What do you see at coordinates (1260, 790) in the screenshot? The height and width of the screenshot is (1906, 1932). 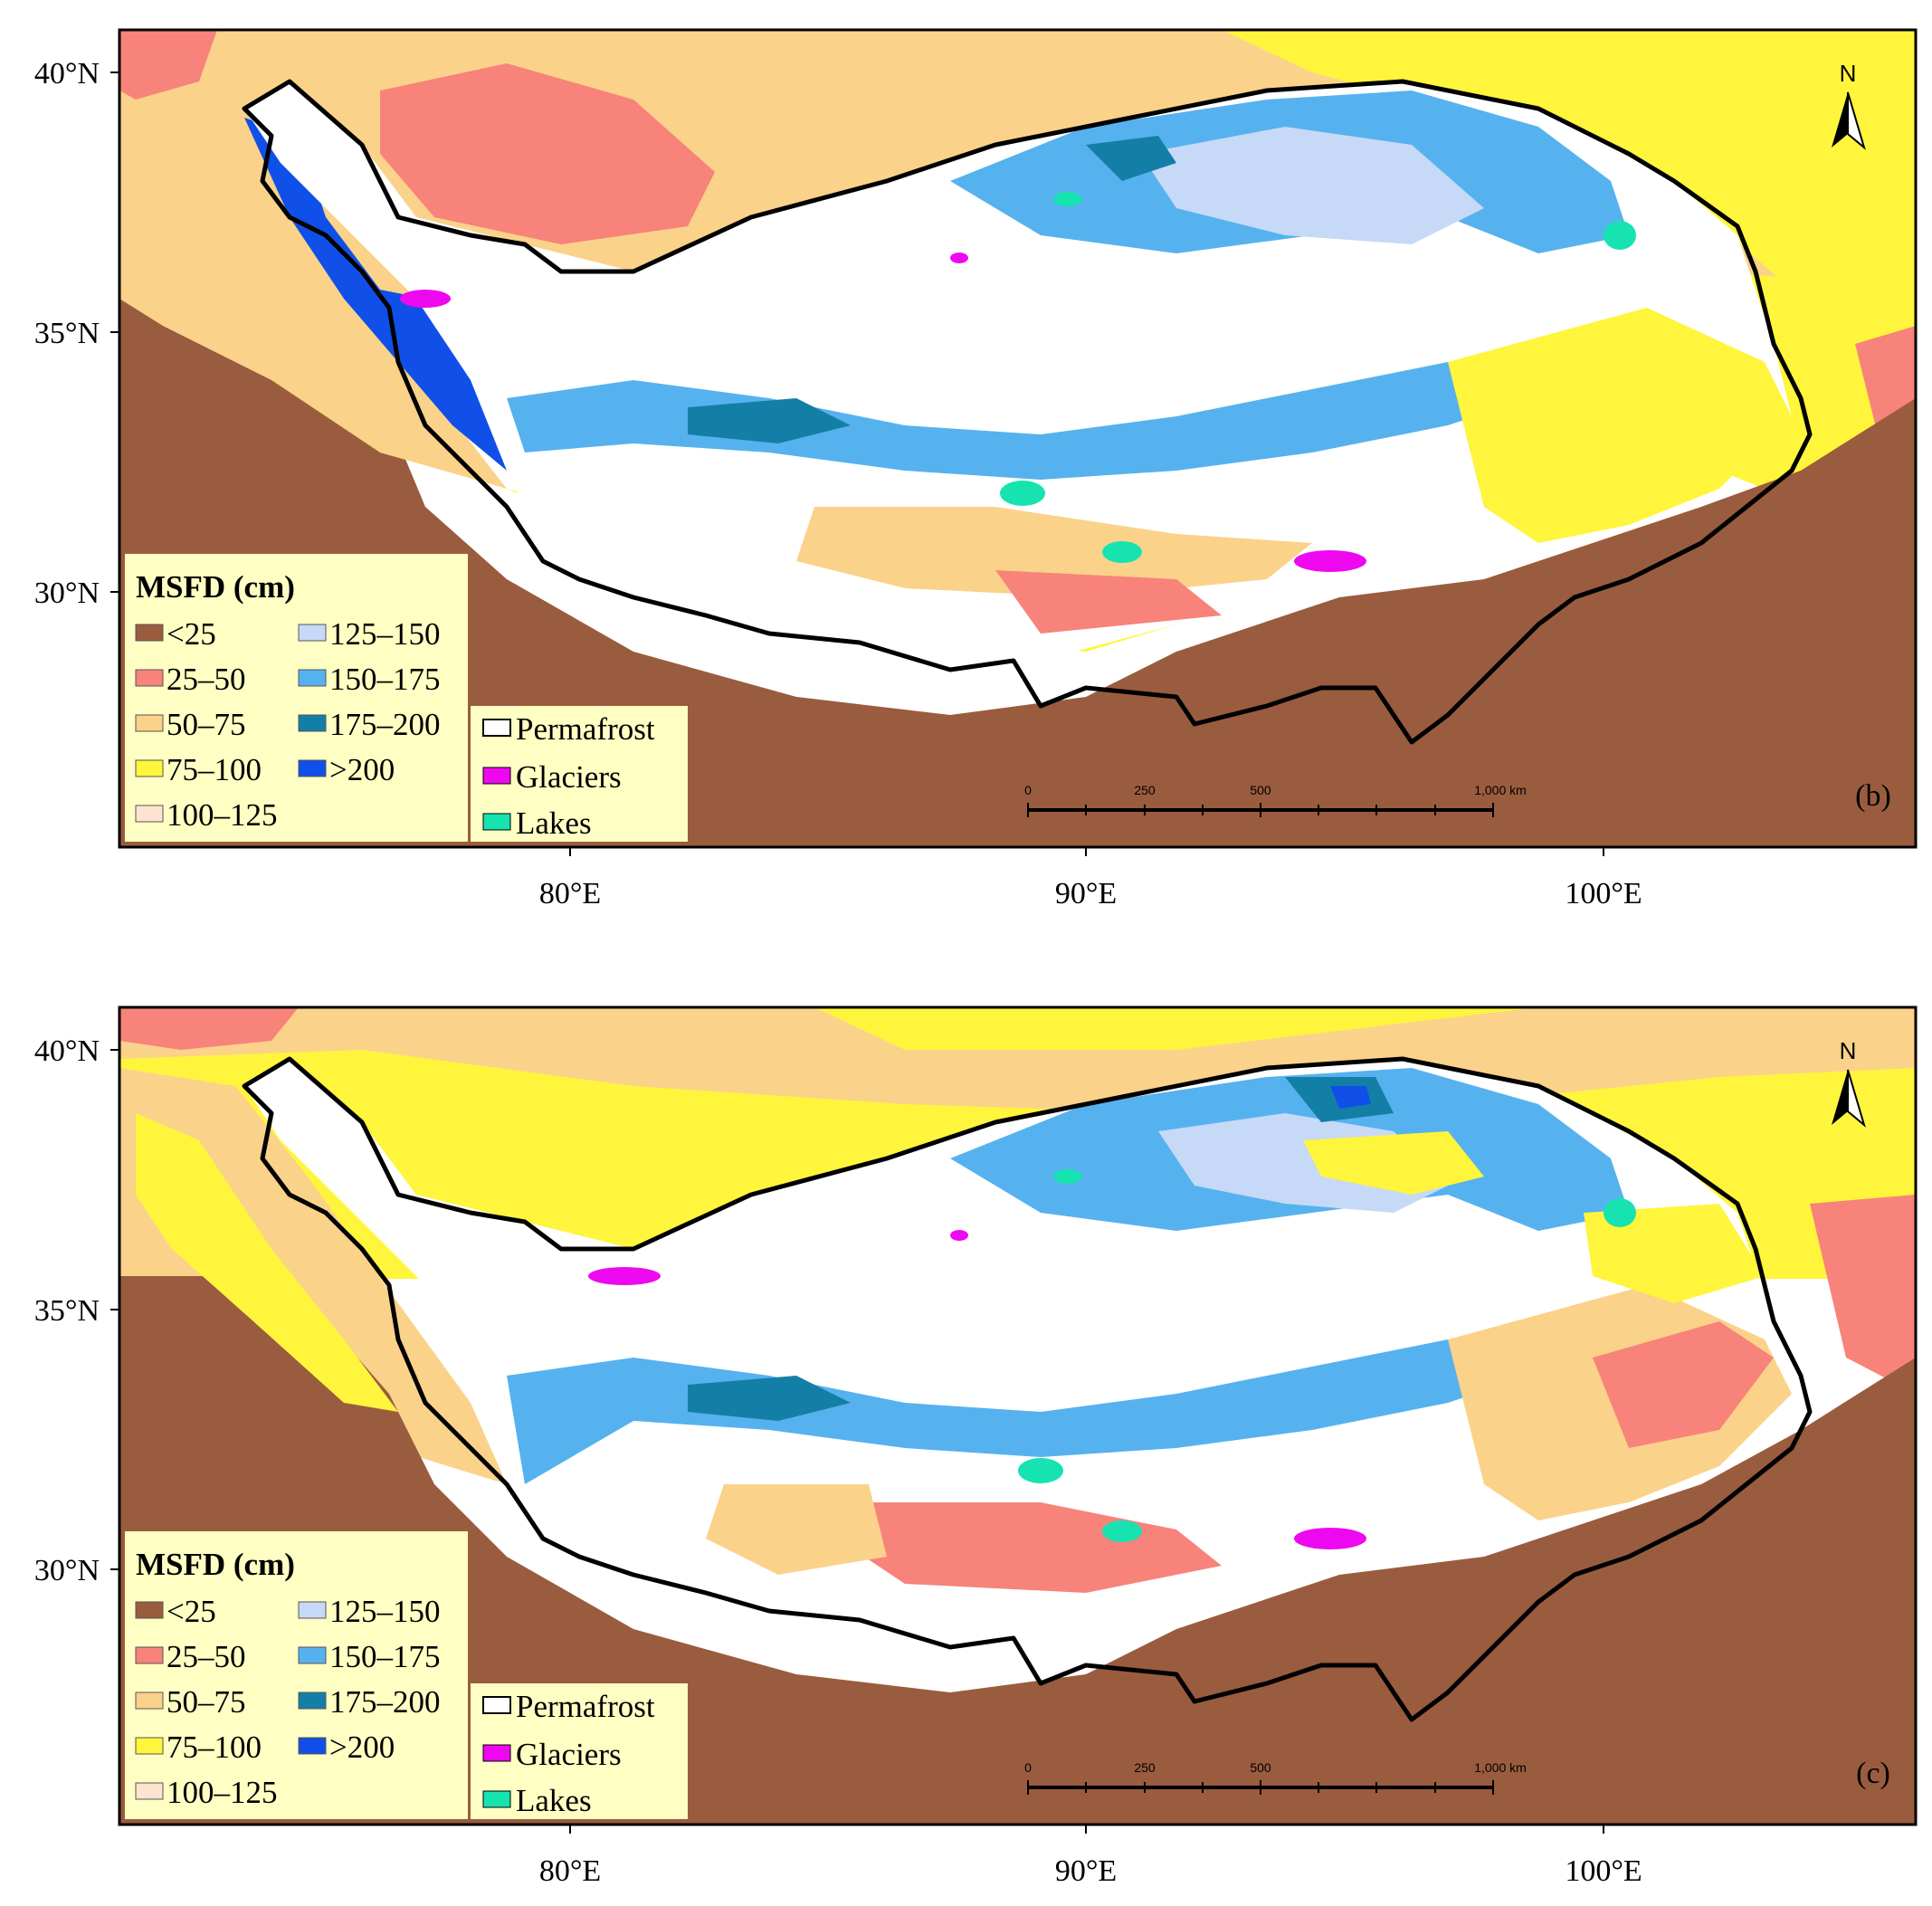 I see `scale-label: 500` at bounding box center [1260, 790].